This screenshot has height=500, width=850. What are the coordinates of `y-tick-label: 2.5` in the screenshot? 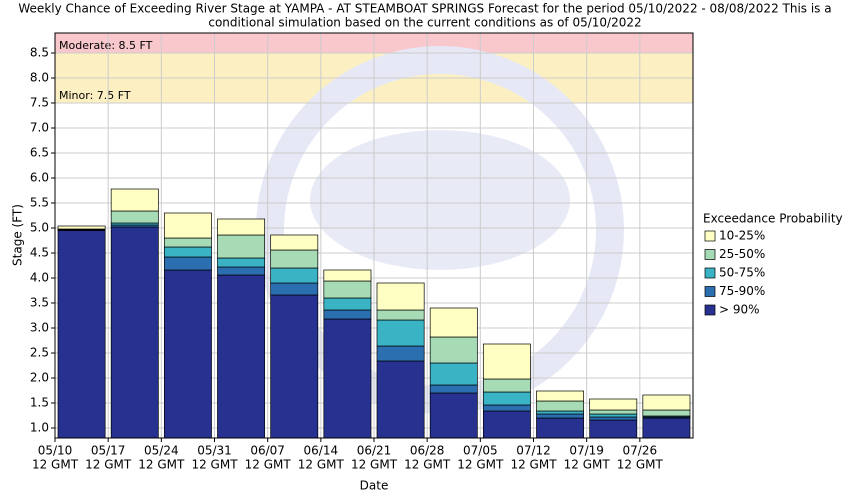 It's located at (39, 353).